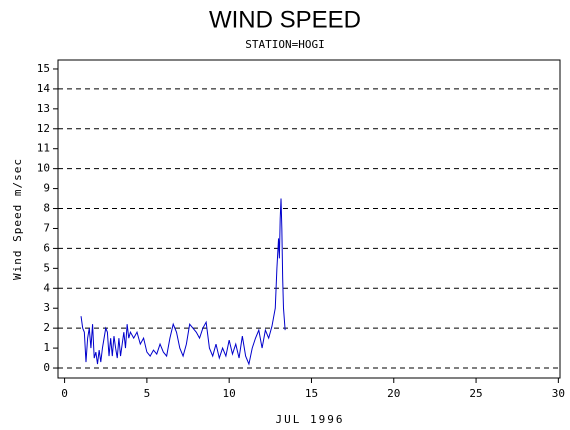  Describe the element at coordinates (64, 393) in the screenshot. I see `x-tick-label: 0` at that location.